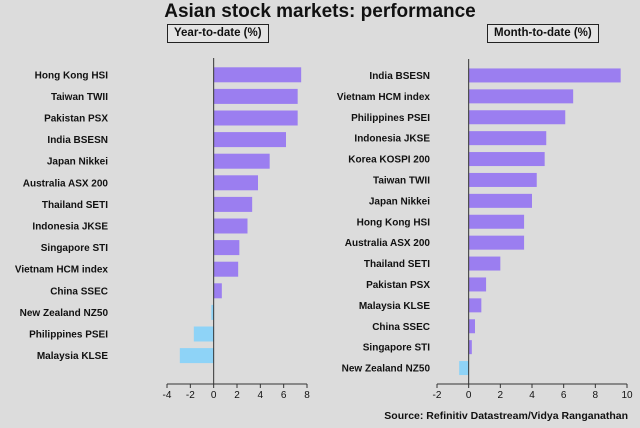 This screenshot has width=640, height=428. I want to click on ytd-category-label: China SSEC, so click(79, 291).